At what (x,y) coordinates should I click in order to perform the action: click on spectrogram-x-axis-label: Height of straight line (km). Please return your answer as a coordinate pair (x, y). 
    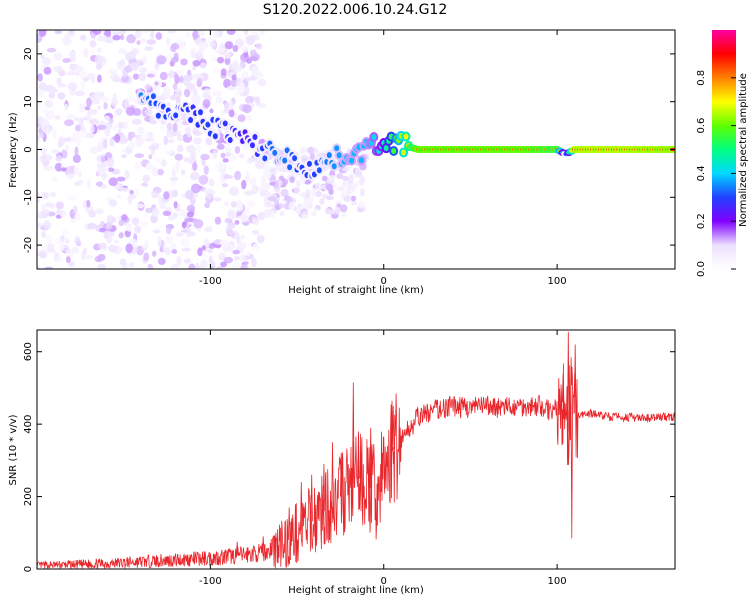
    Looking at the image, I should click on (356, 290).